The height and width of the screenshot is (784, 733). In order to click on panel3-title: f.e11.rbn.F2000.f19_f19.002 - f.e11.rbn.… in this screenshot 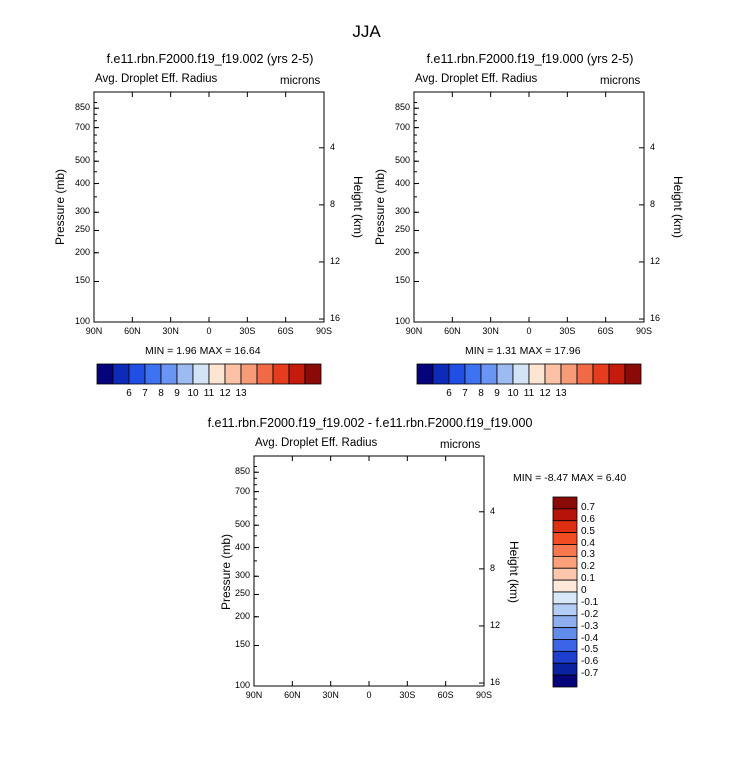, I will do `click(370, 423)`.